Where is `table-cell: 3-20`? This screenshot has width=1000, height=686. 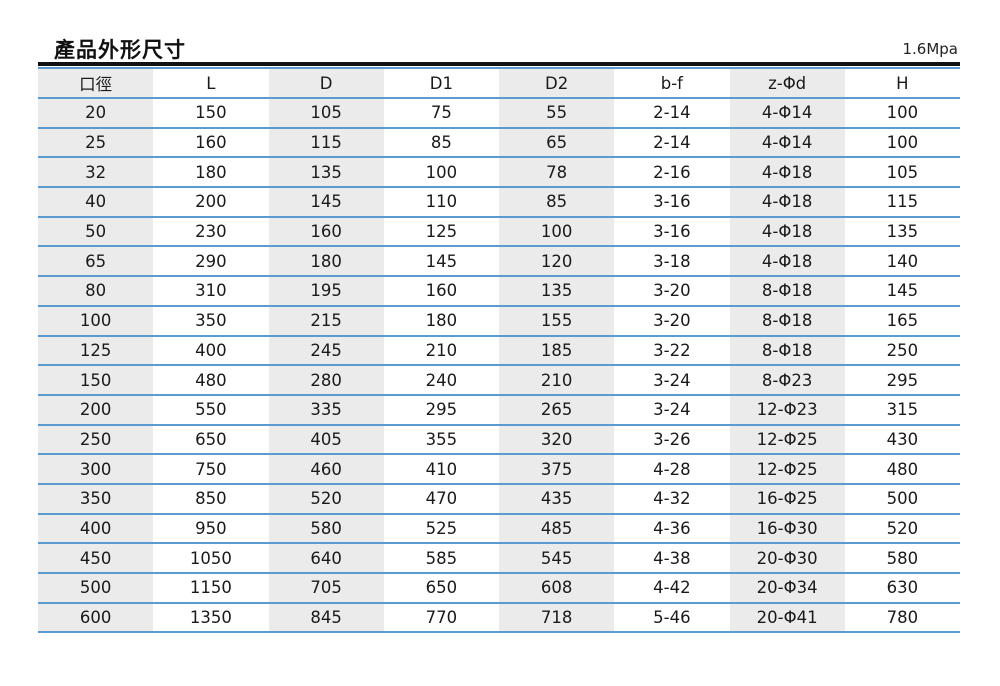
table-cell: 3-20 is located at coordinates (672, 290).